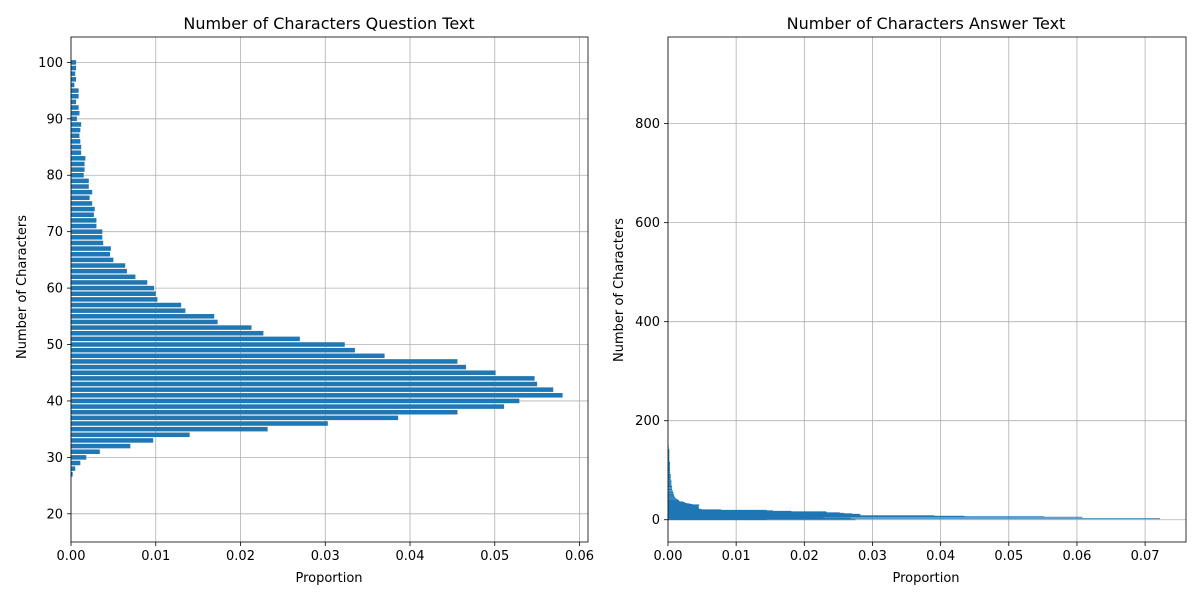 The height and width of the screenshot is (600, 1200). I want to click on question-x-axis-label: Proportion, so click(328, 578).